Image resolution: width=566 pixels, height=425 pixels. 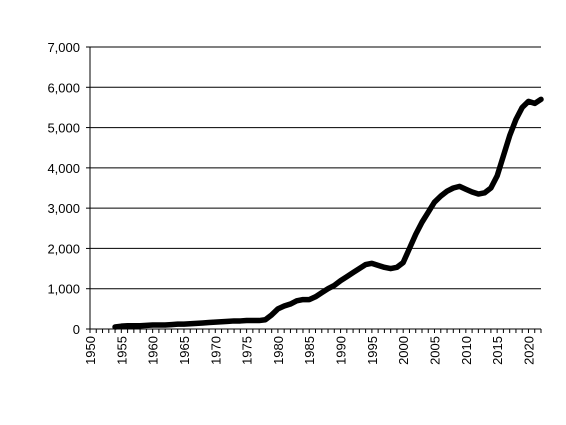 I want to click on x-tick-label: 2020, so click(x=528, y=350).